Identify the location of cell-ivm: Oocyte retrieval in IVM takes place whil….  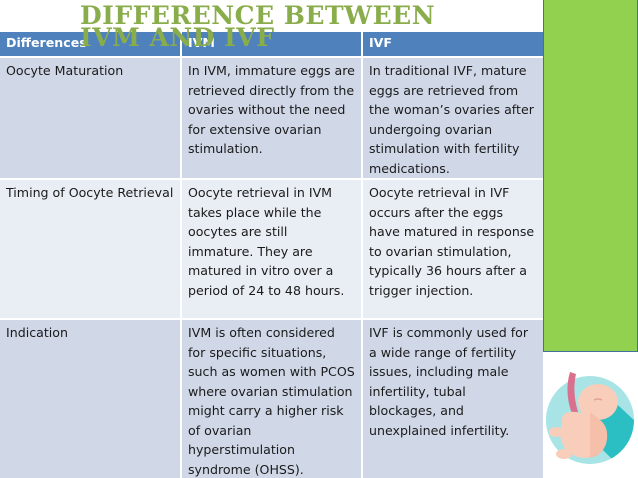
(272, 249).